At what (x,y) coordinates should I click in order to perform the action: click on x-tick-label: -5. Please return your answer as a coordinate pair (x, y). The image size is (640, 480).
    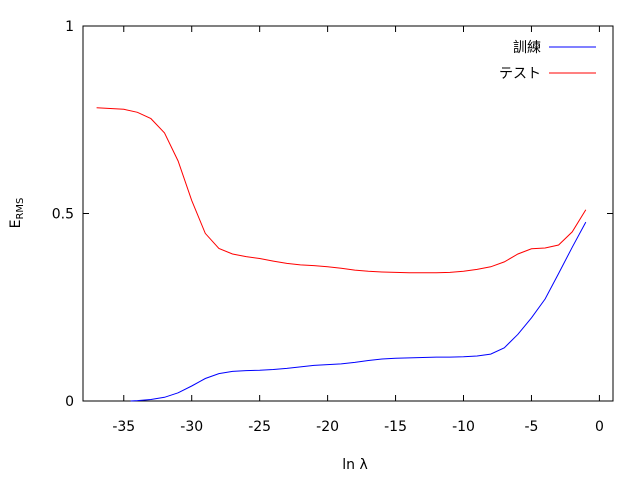
    Looking at the image, I should click on (531, 427).